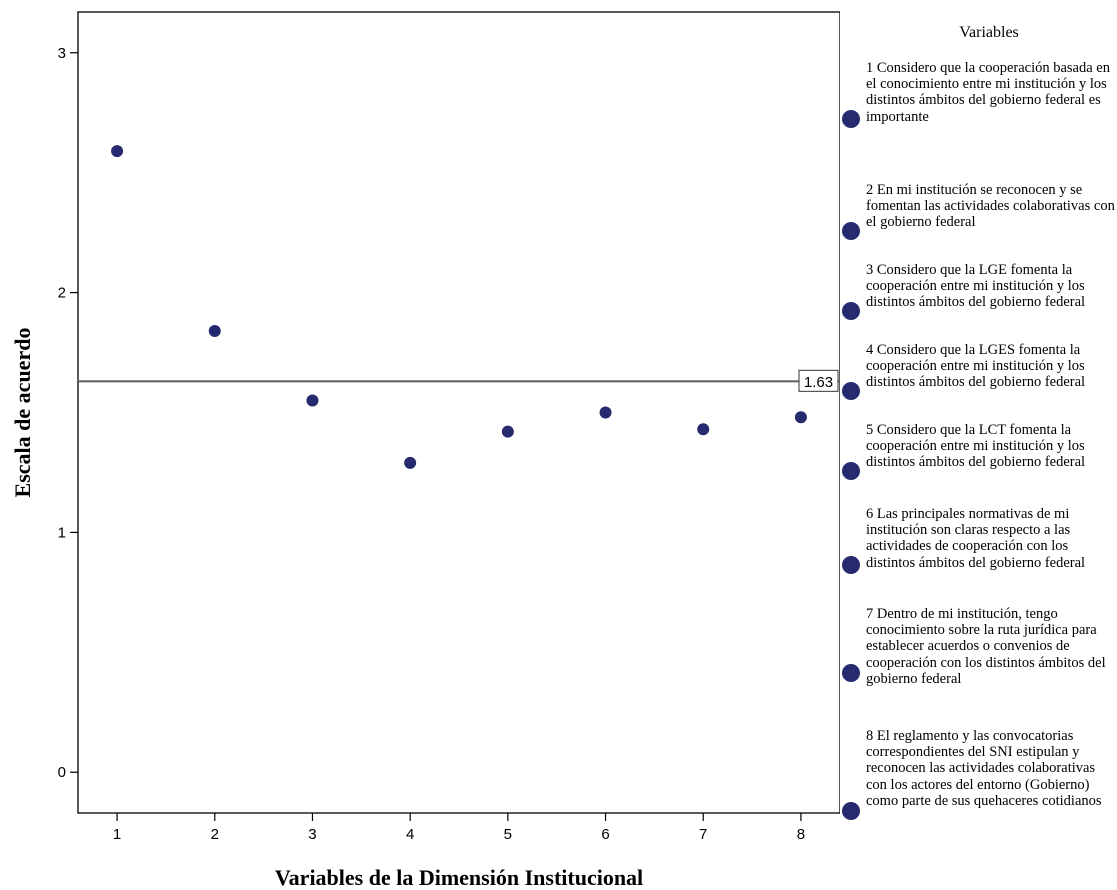 The width and height of the screenshot is (1117, 890). I want to click on x-tick-label: 7, so click(703, 834).